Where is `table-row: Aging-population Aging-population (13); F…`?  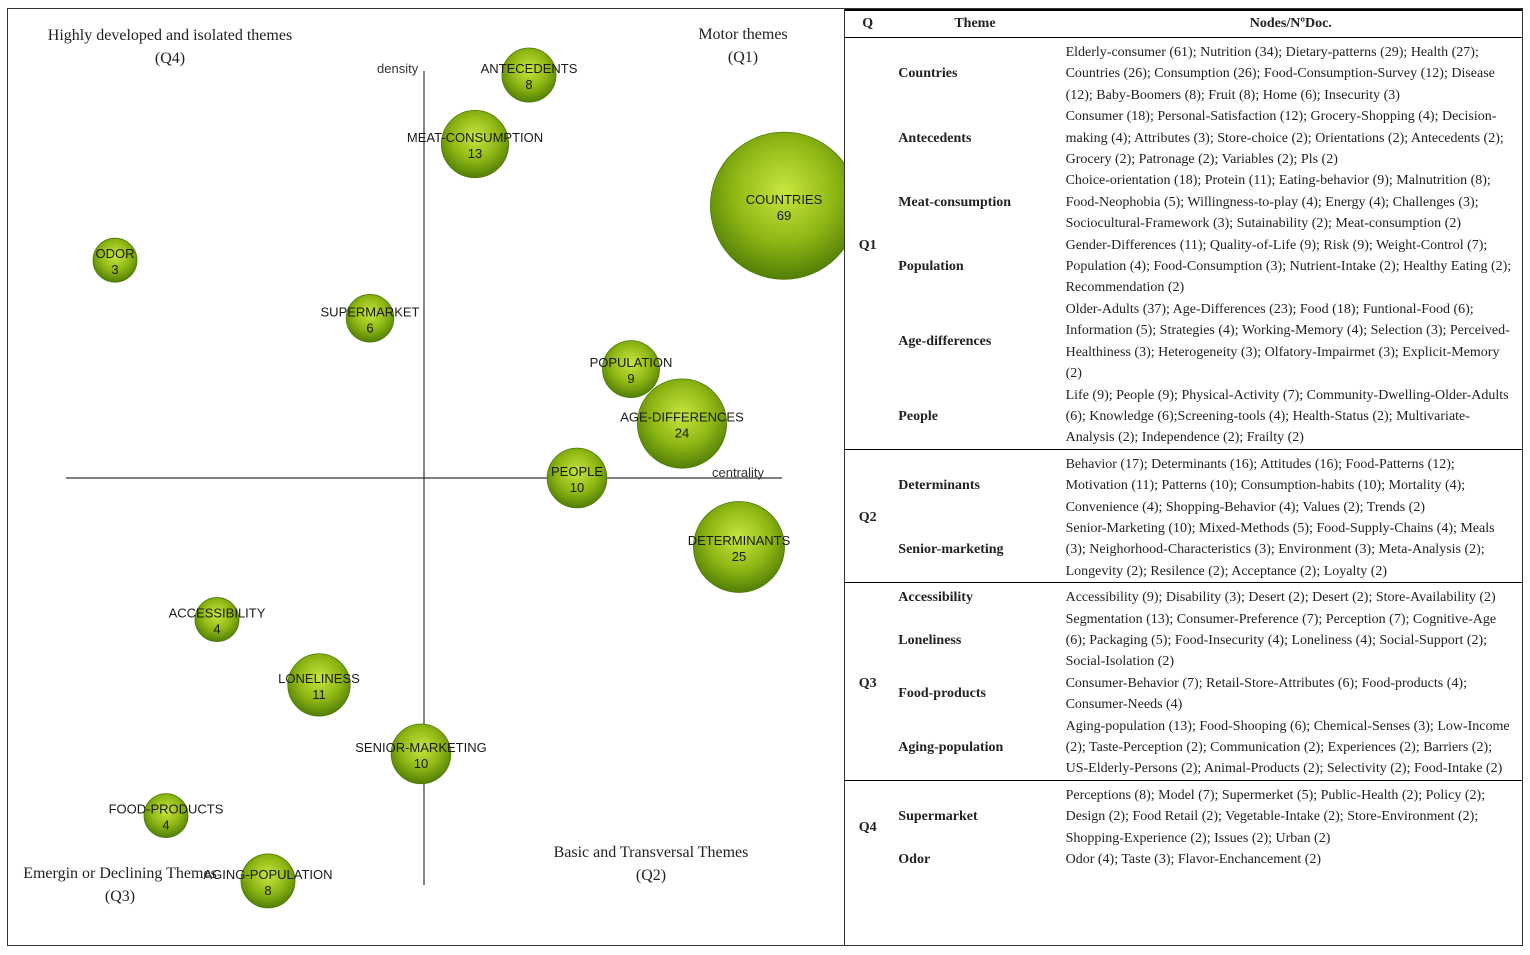 table-row: Aging-population Aging-population (13); F… is located at coordinates (1183, 748).